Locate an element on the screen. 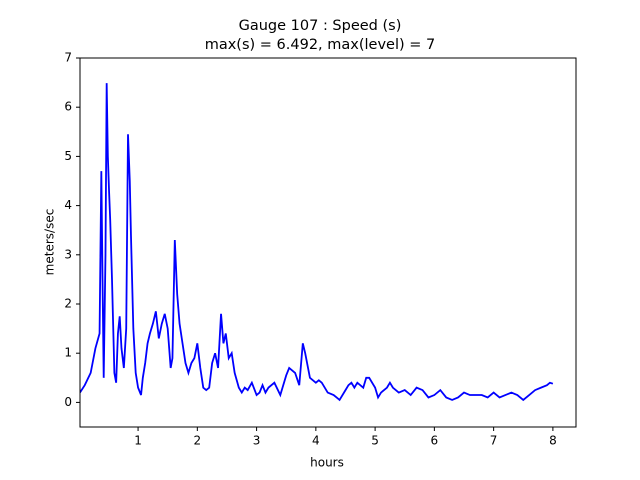  y-tick-label: 6 is located at coordinates (68, 107).